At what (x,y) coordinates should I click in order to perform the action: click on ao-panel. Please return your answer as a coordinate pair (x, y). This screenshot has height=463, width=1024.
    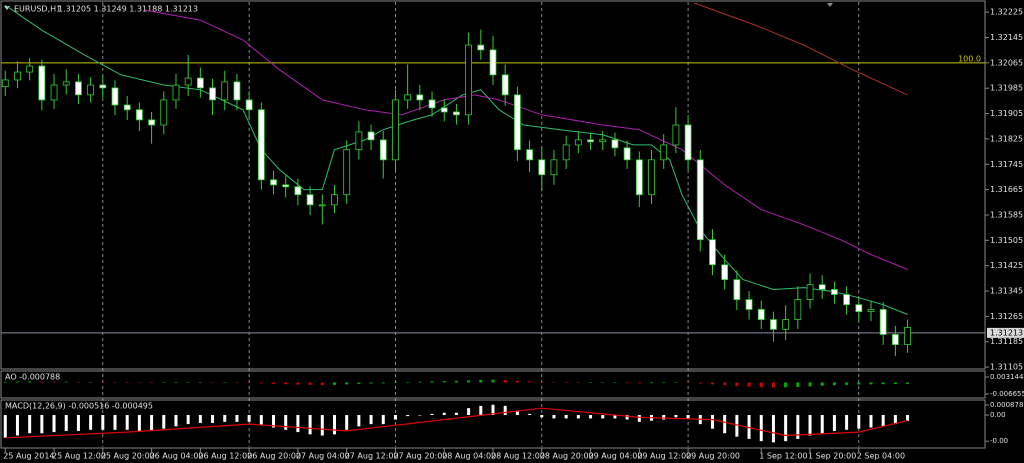
    Looking at the image, I should click on (493, 384).